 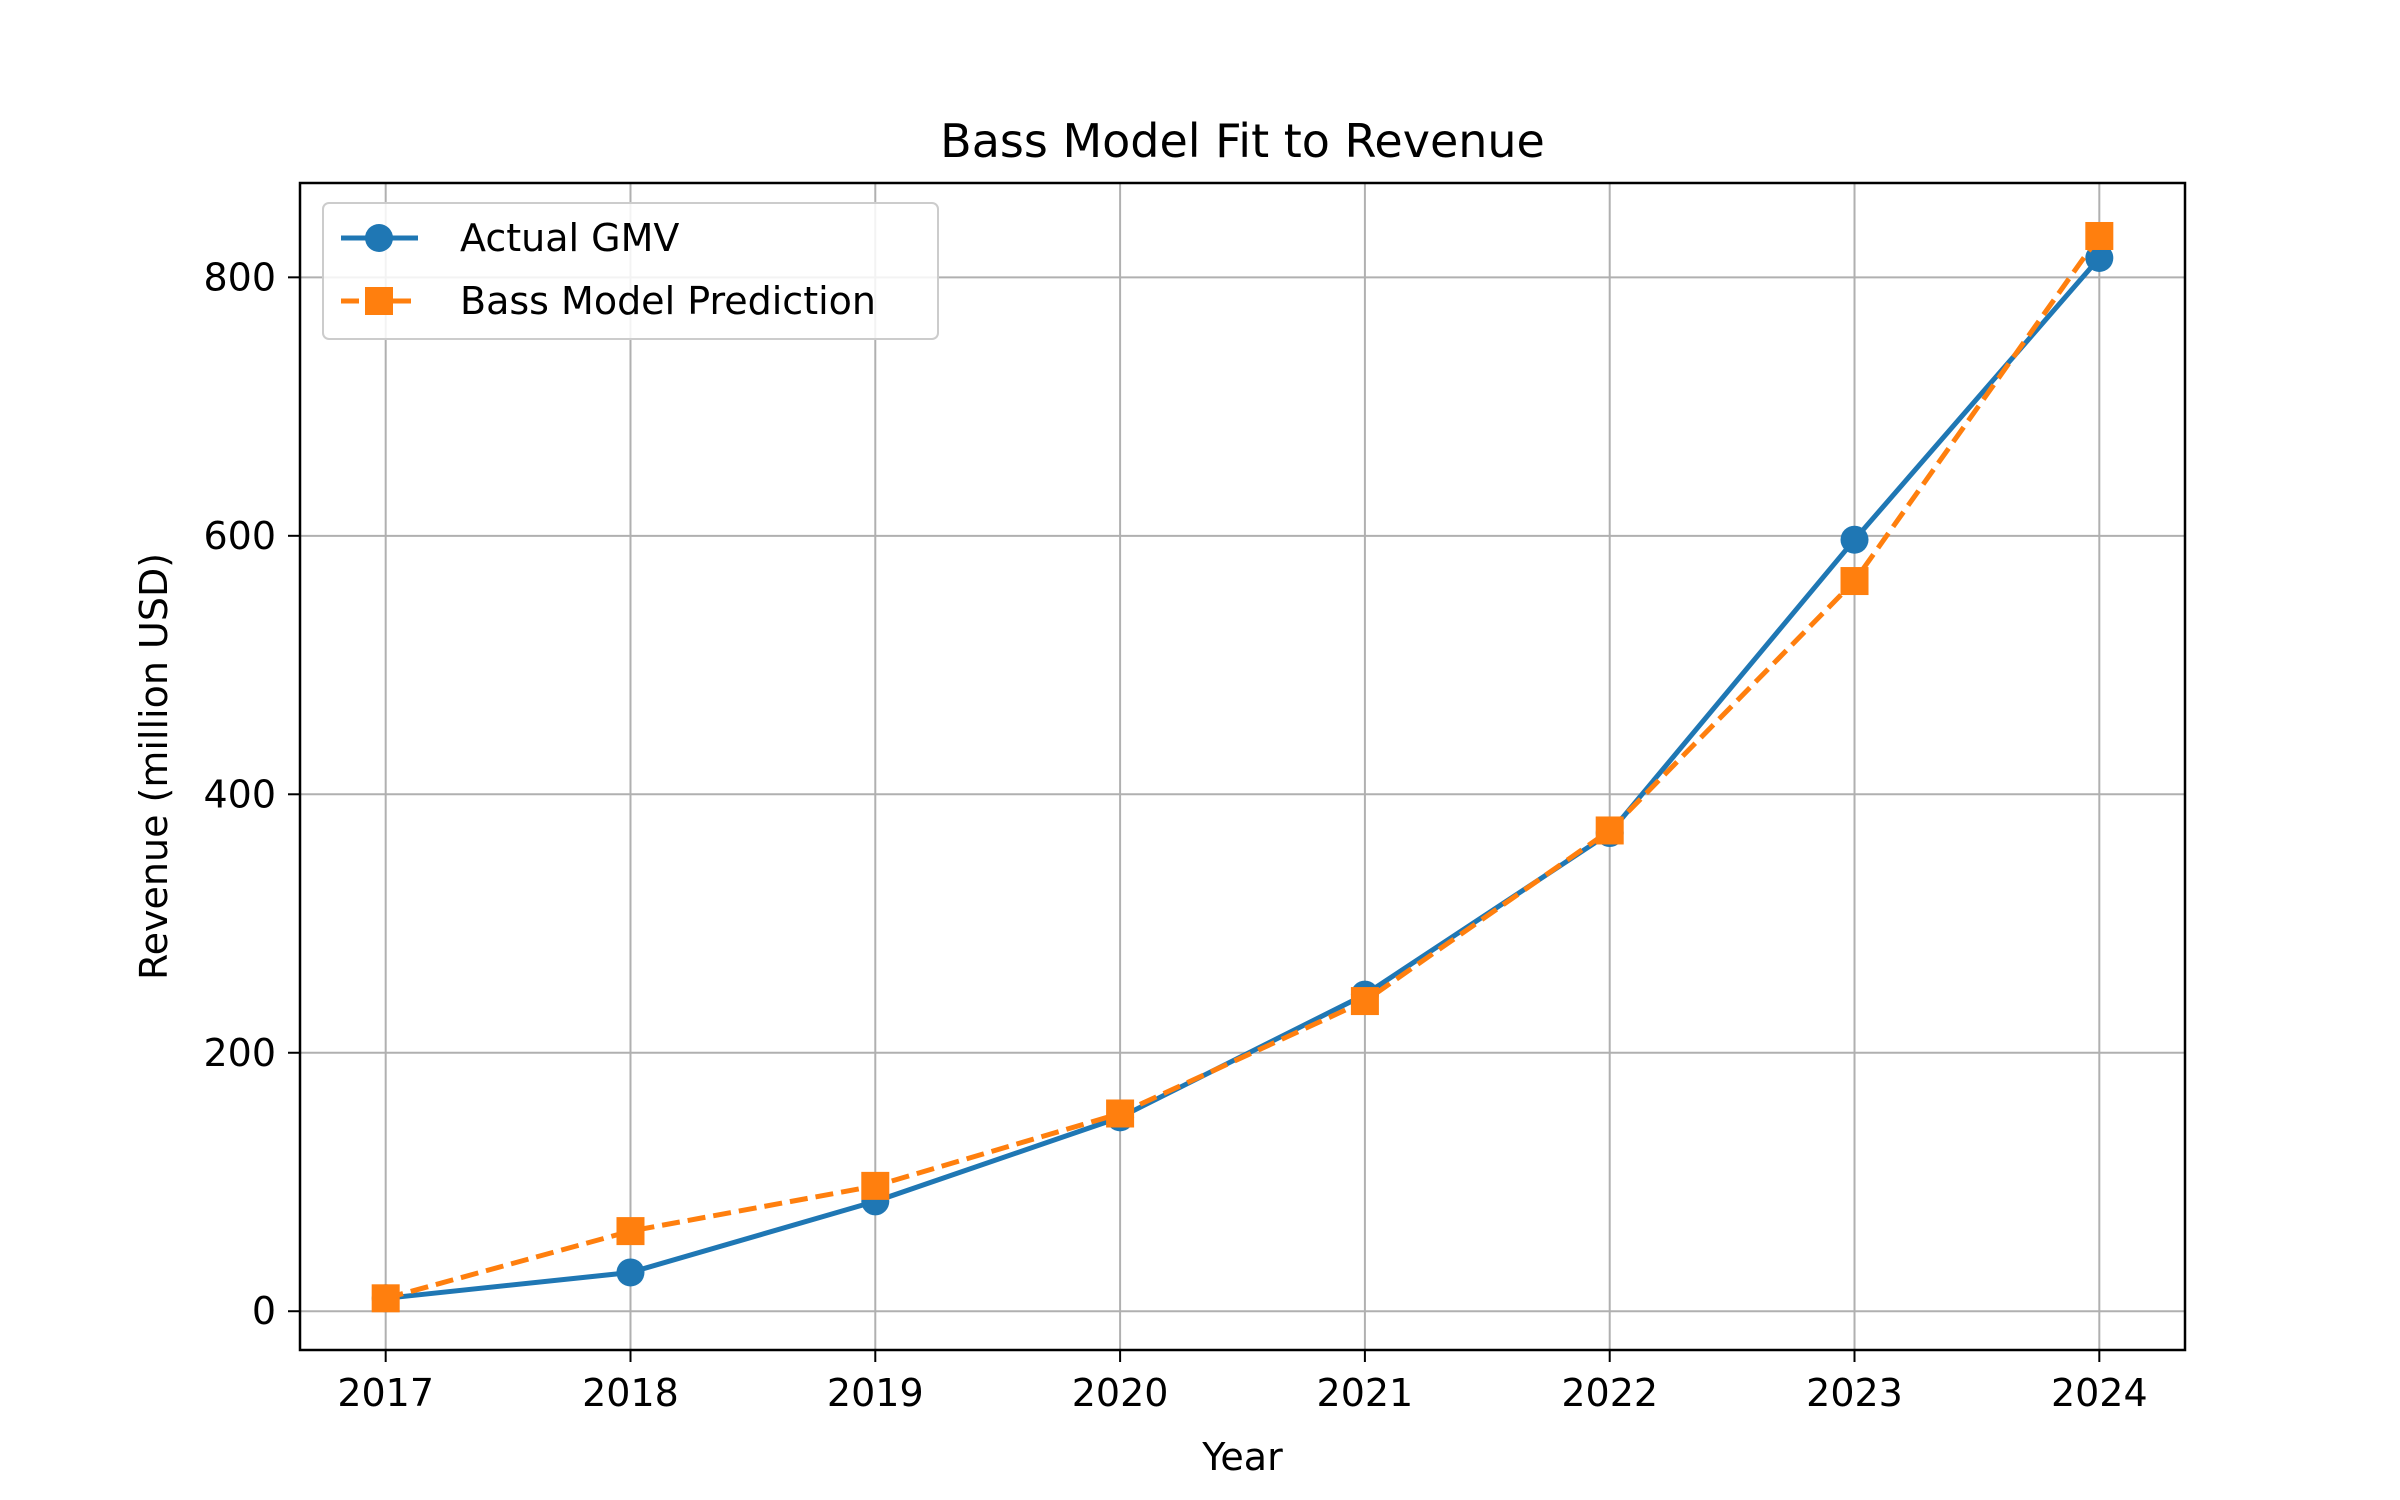 What do you see at coordinates (1242, 1457) in the screenshot?
I see `x-axis-label: Year` at bounding box center [1242, 1457].